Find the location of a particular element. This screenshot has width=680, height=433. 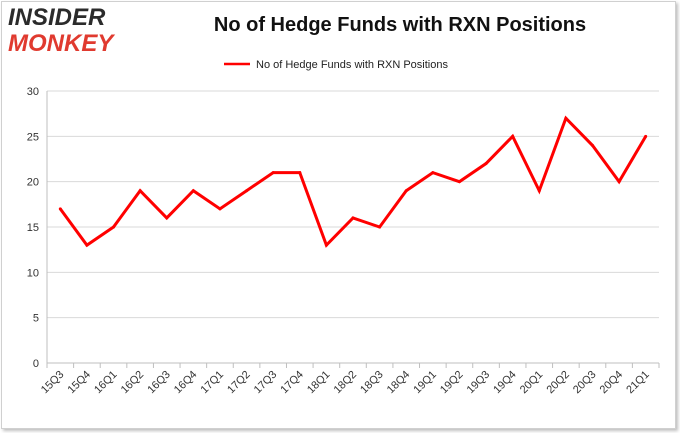

chart-title: No of Hedge Funds with RXN Positions is located at coordinates (400, 25).